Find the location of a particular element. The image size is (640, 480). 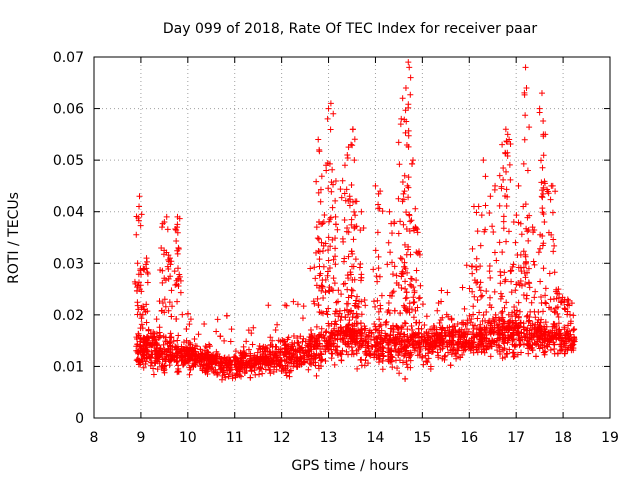

y-tick-label: 0.03 is located at coordinates (68, 264).